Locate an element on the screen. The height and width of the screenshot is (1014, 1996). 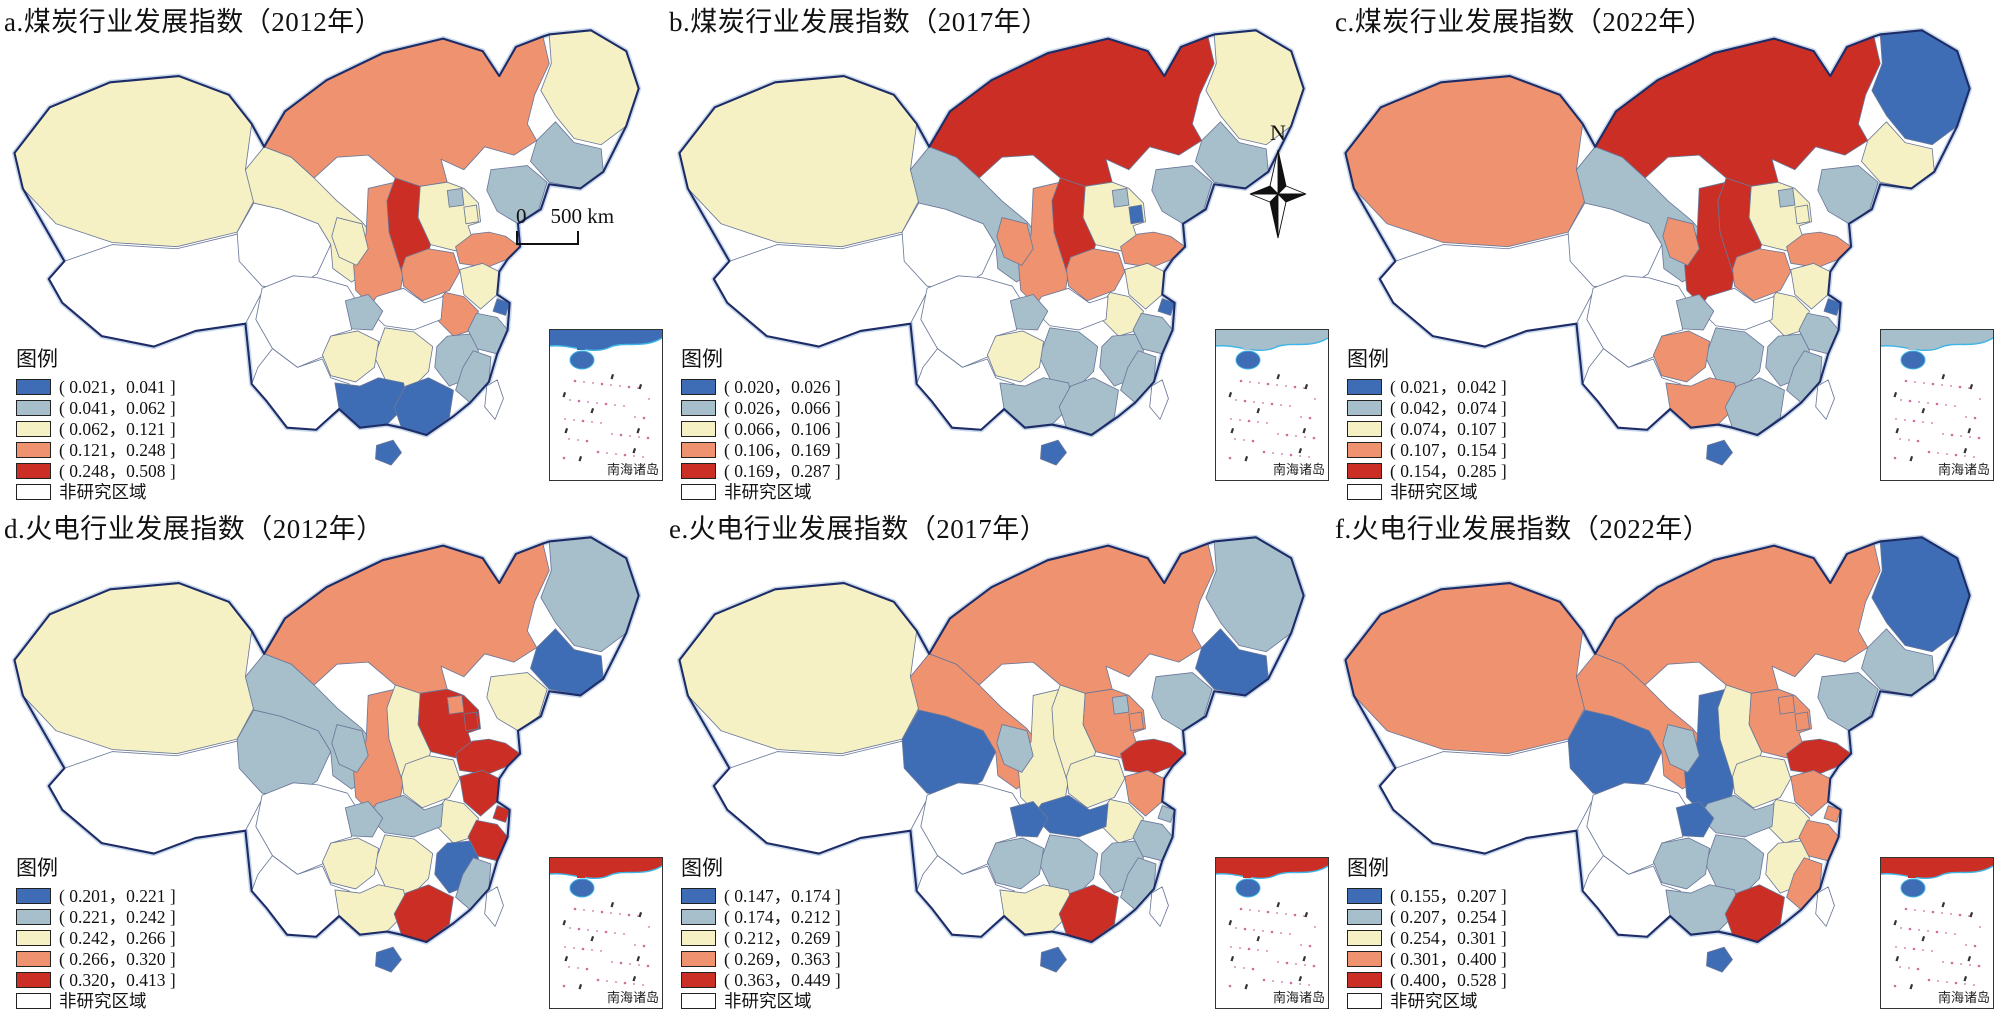
legend-range-label: ( 0.266，0.320 ] is located at coordinates (117, 959).